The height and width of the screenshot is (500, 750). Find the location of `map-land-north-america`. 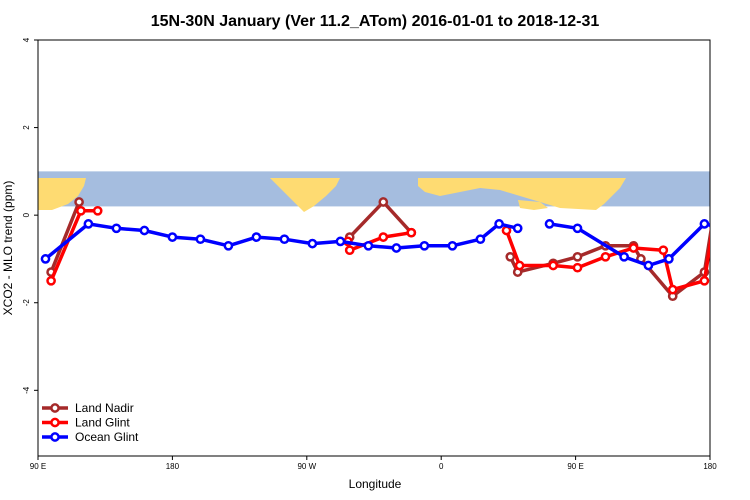

map-land-north-america is located at coordinates (305, 195).